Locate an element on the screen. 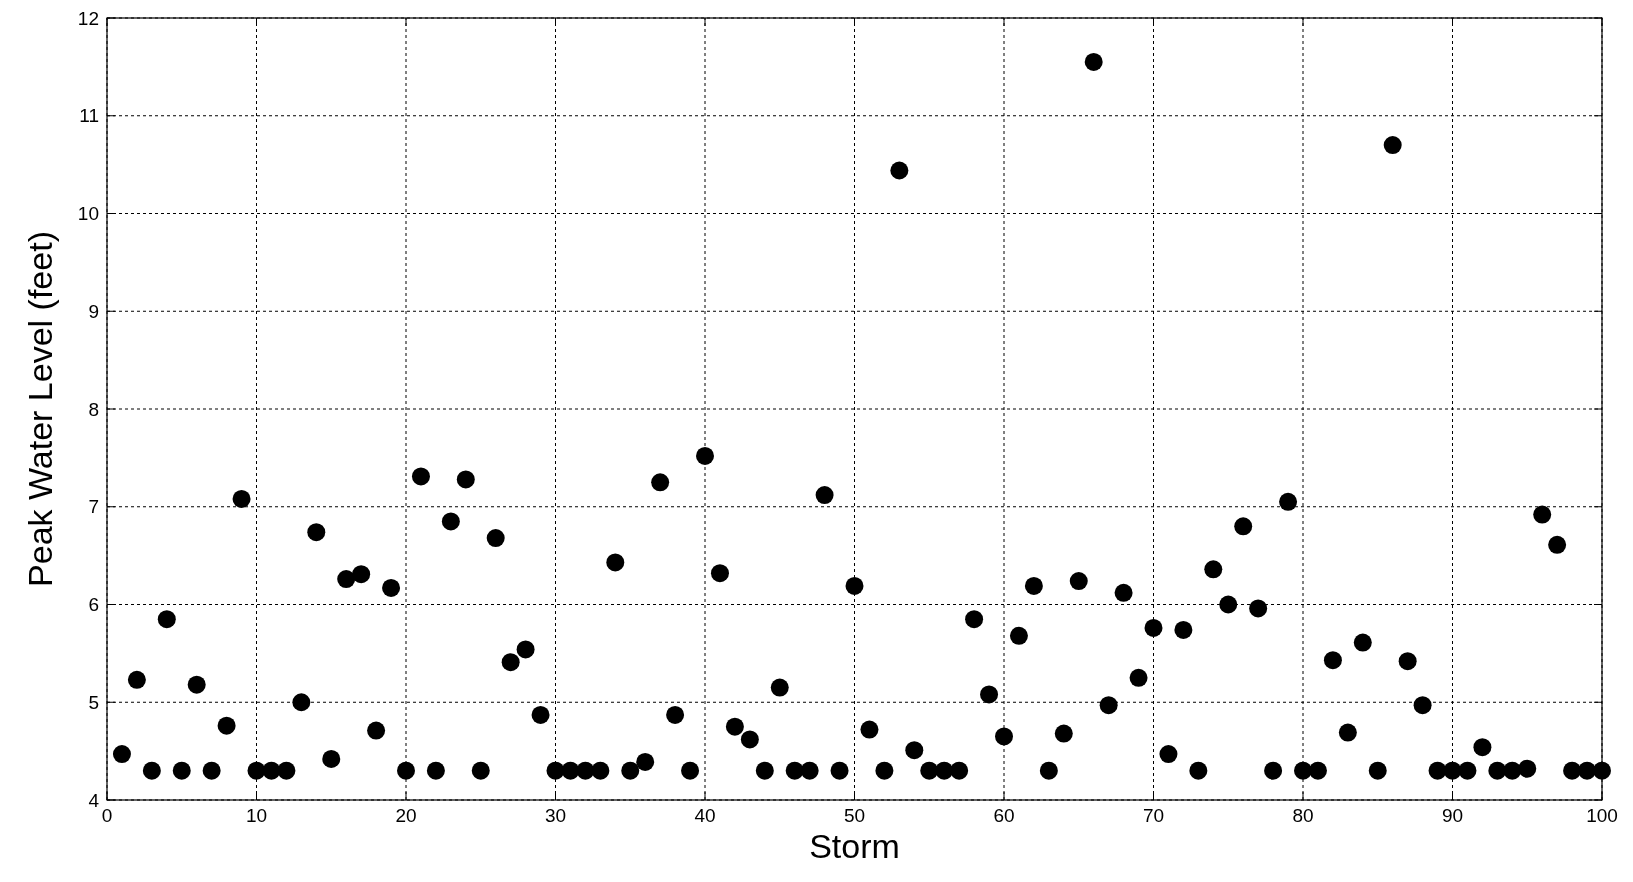  x-tick-label: 100 is located at coordinates (1602, 815).